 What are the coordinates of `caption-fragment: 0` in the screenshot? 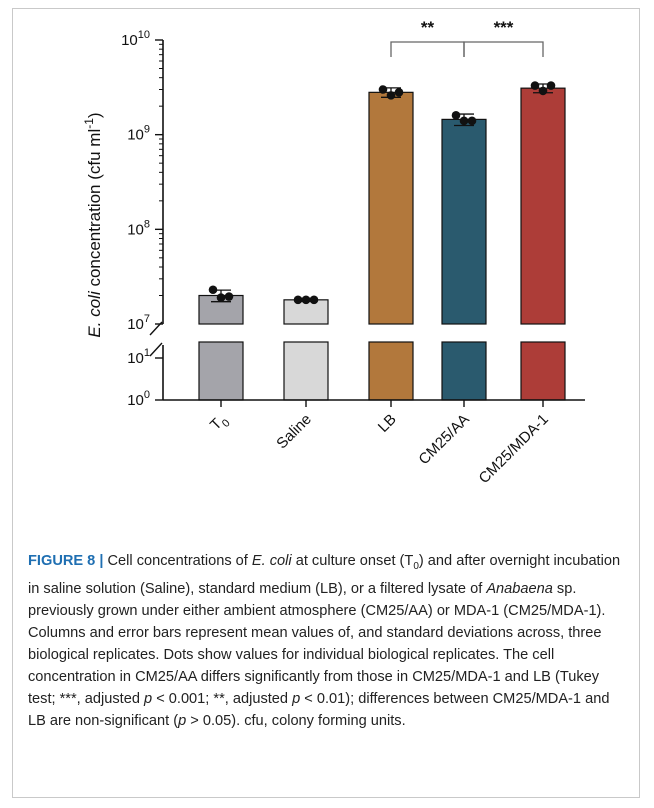 It's located at (416, 566).